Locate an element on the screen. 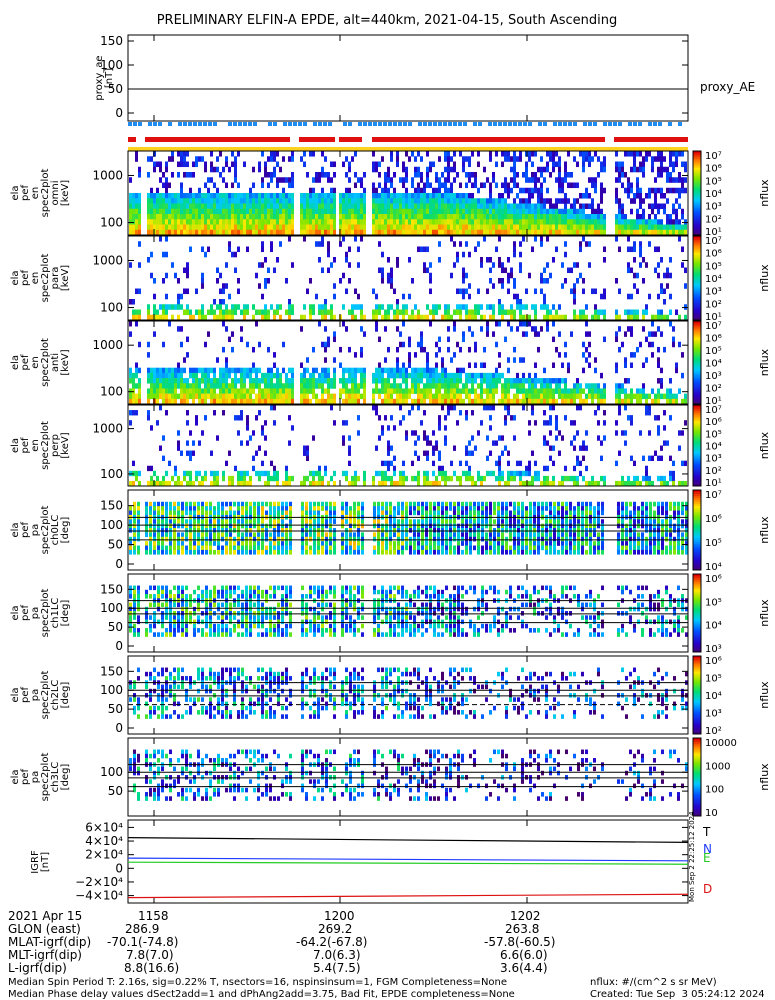 The height and width of the screenshot is (1000, 775). energy-panel-0-frame is located at coordinates (408, 193).